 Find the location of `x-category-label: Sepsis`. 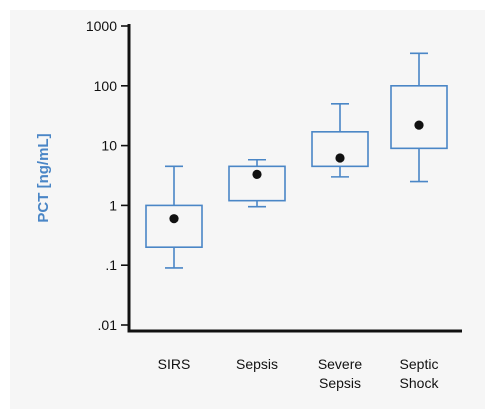

x-category-label: Sepsis is located at coordinates (257, 364).